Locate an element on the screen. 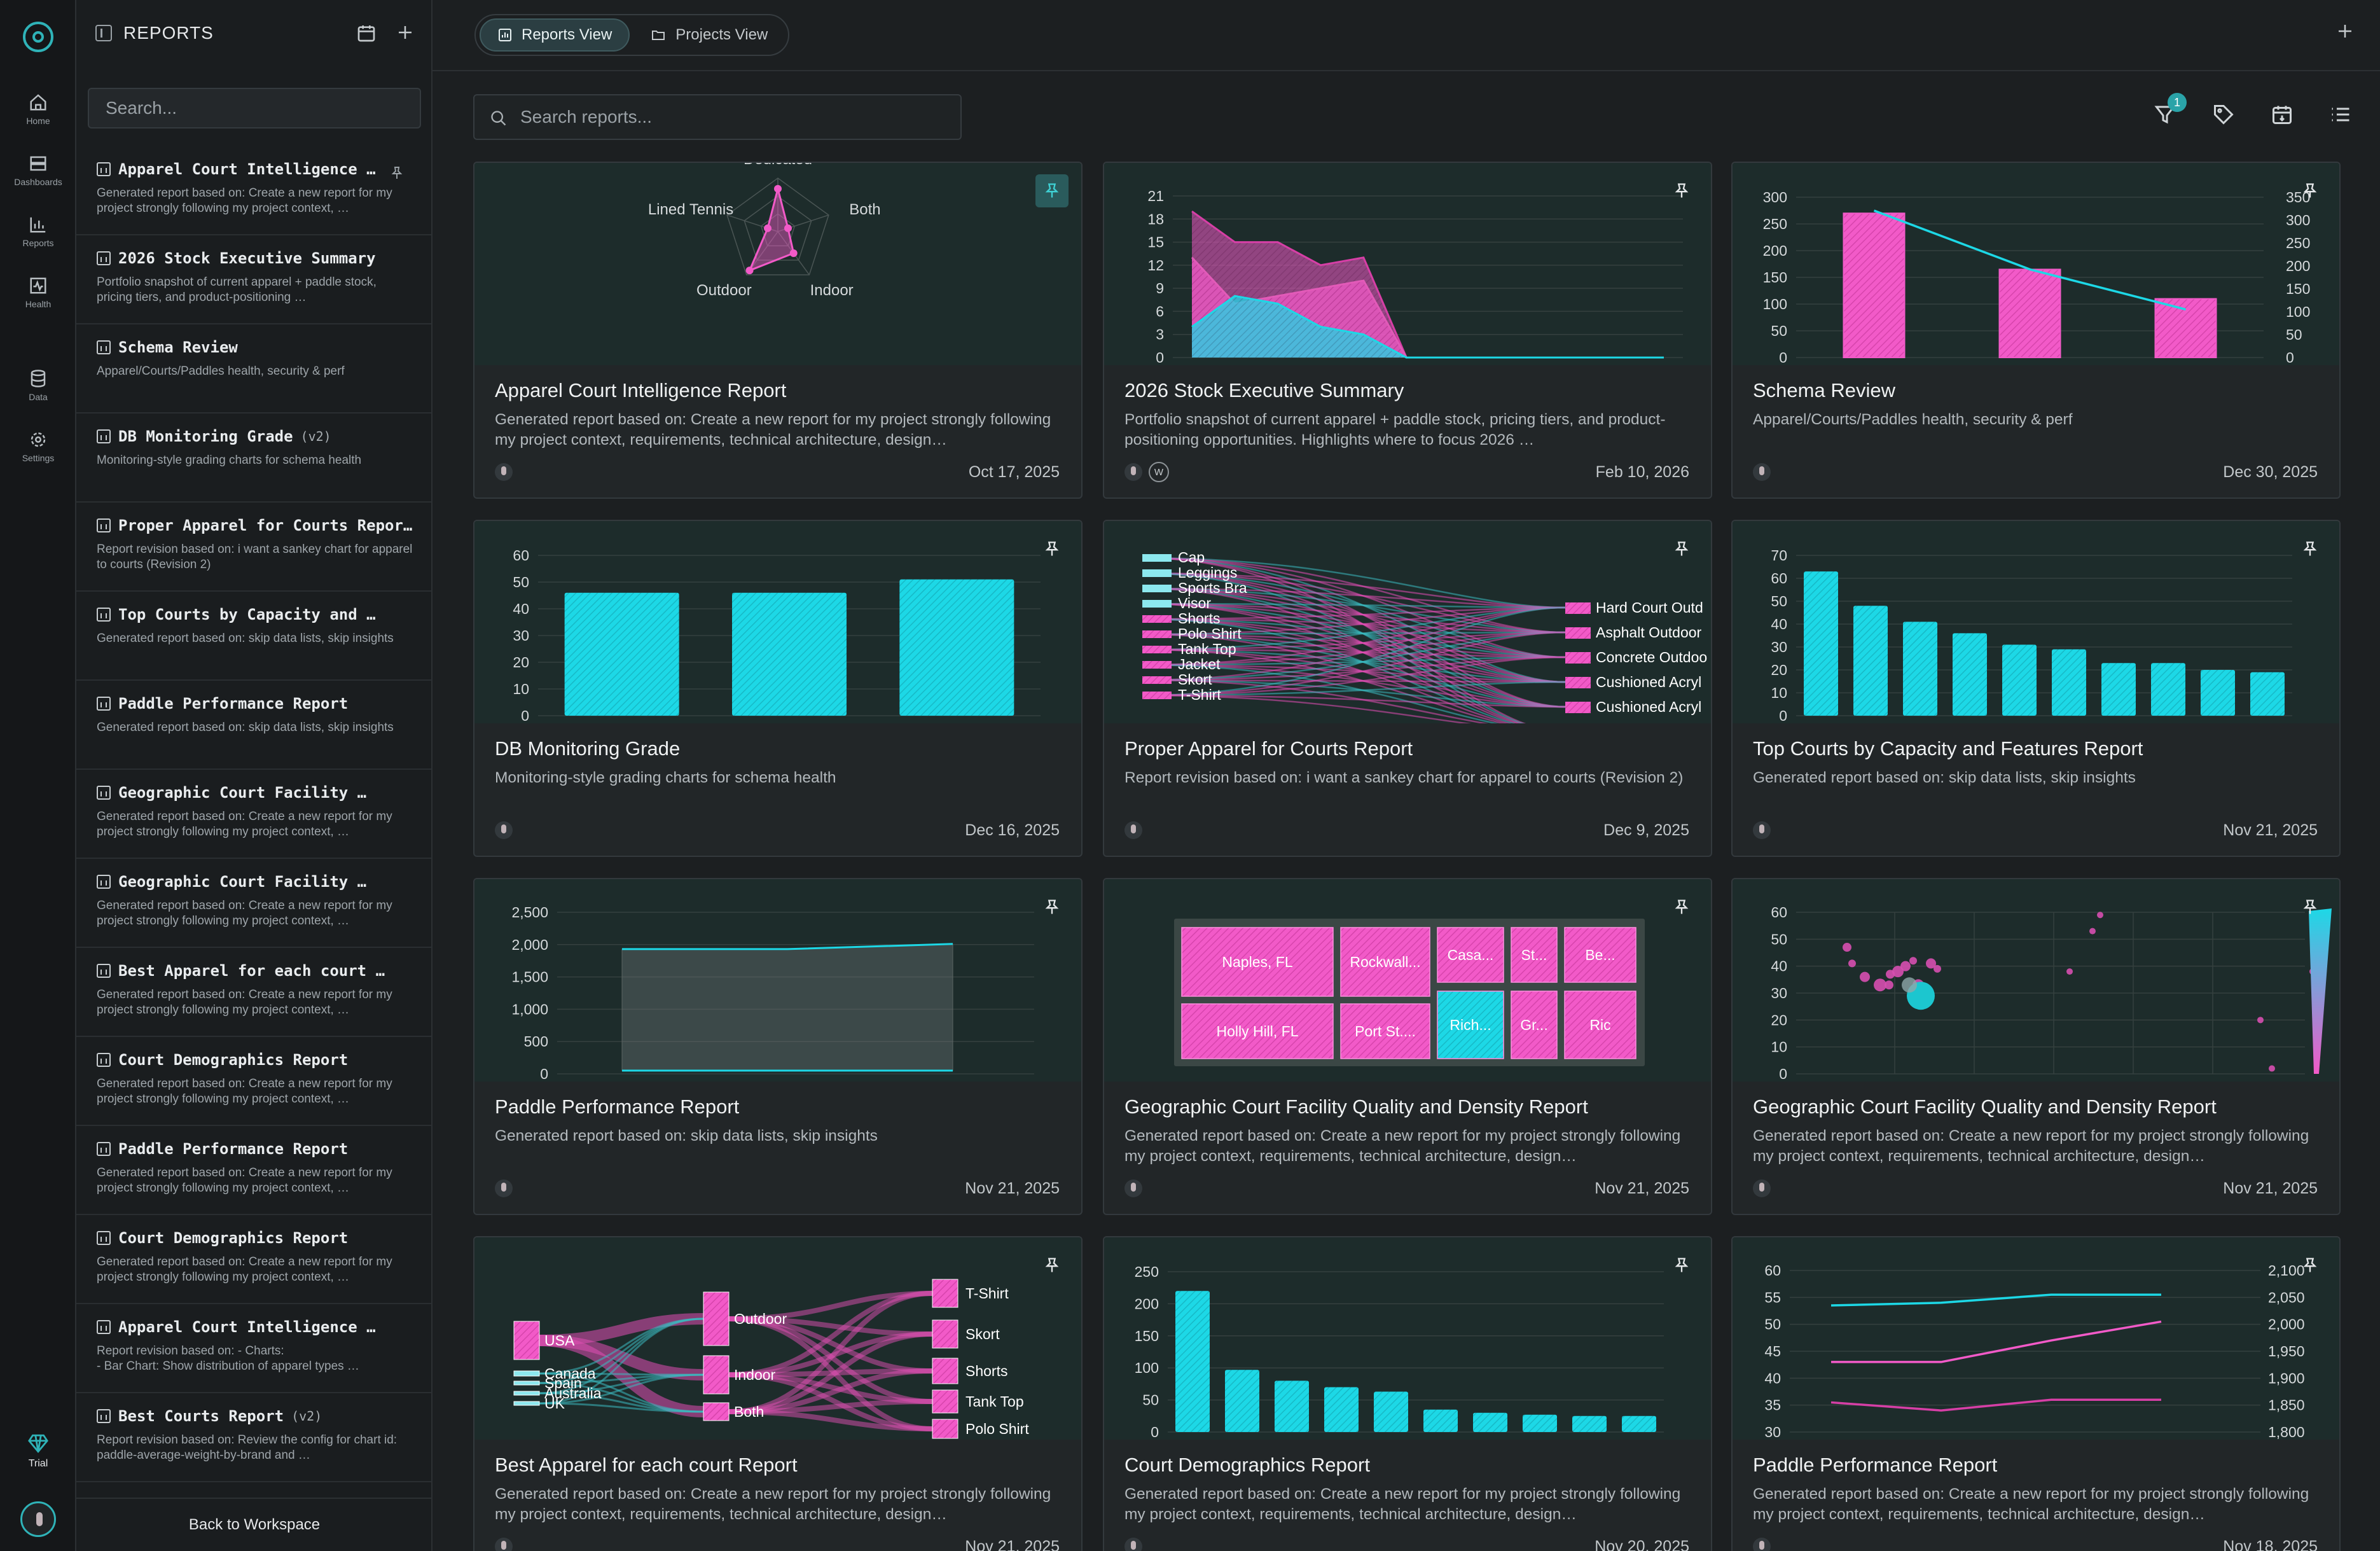 The width and height of the screenshot is (2380, 1551). tab-projects-view: Projects View is located at coordinates (708, 35).